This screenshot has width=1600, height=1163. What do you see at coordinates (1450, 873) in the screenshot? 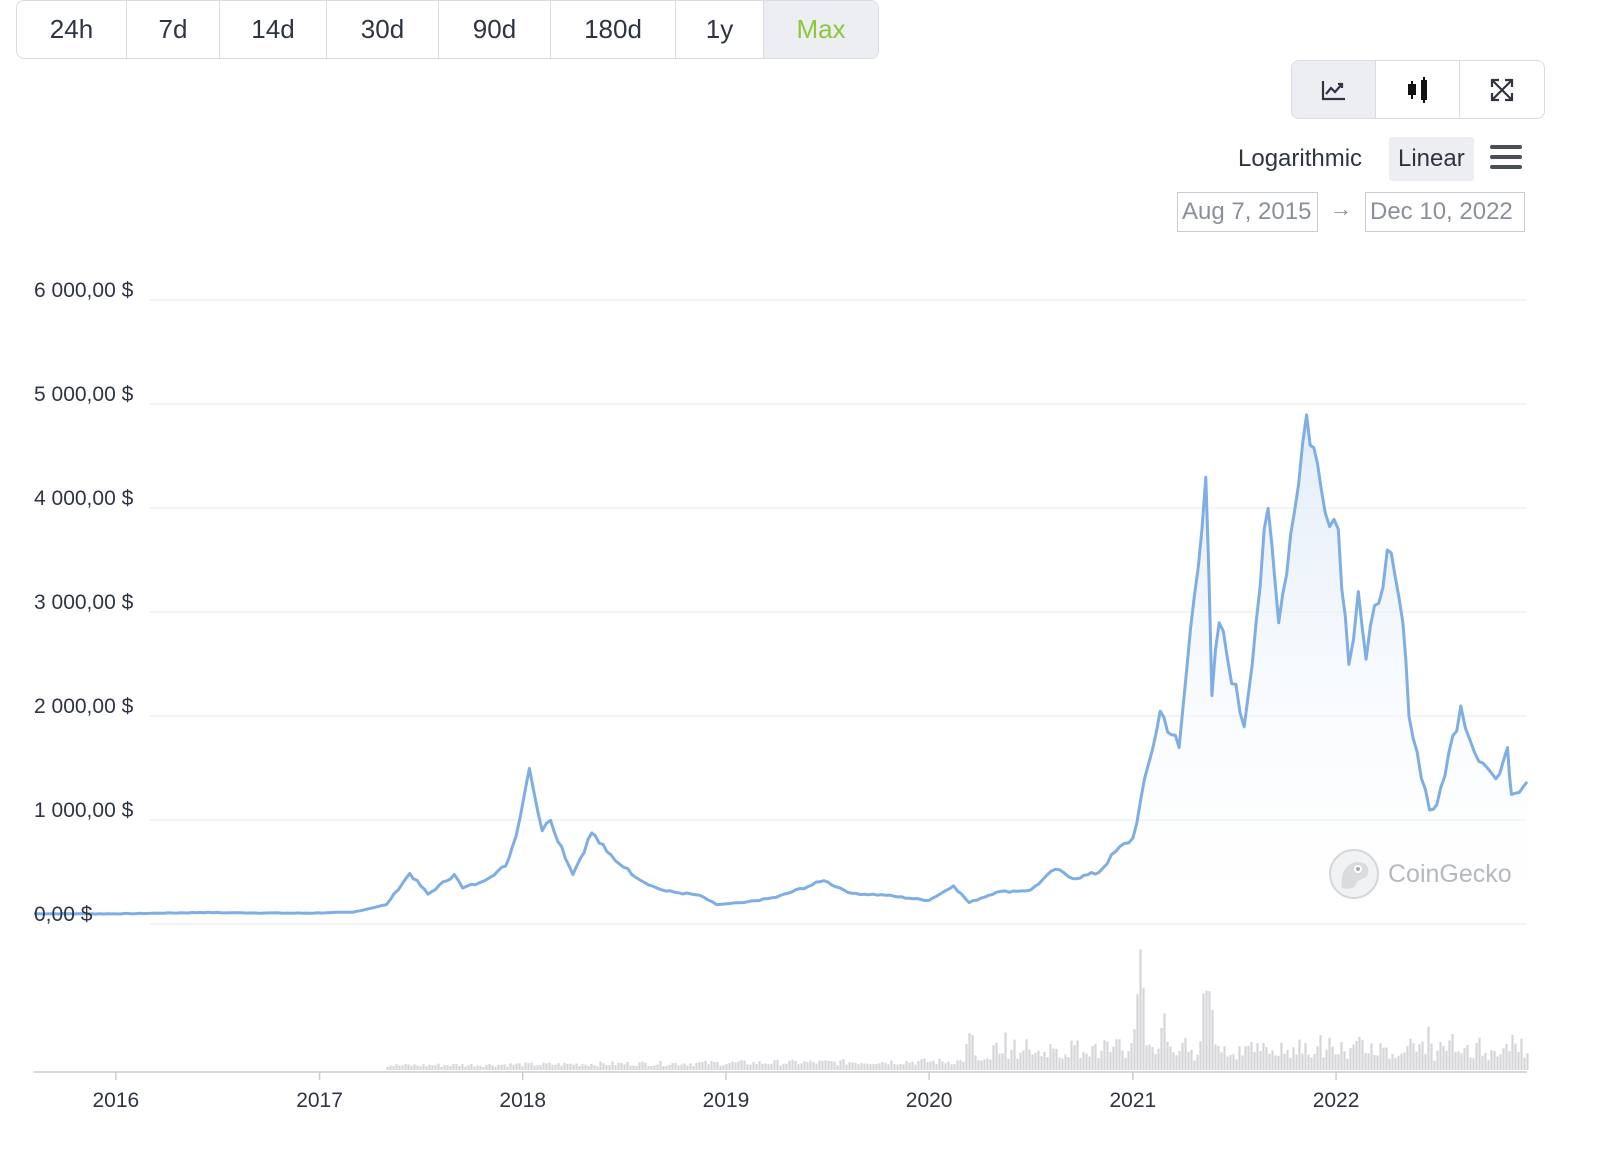
I see `watermark-text: CoinGecko` at bounding box center [1450, 873].